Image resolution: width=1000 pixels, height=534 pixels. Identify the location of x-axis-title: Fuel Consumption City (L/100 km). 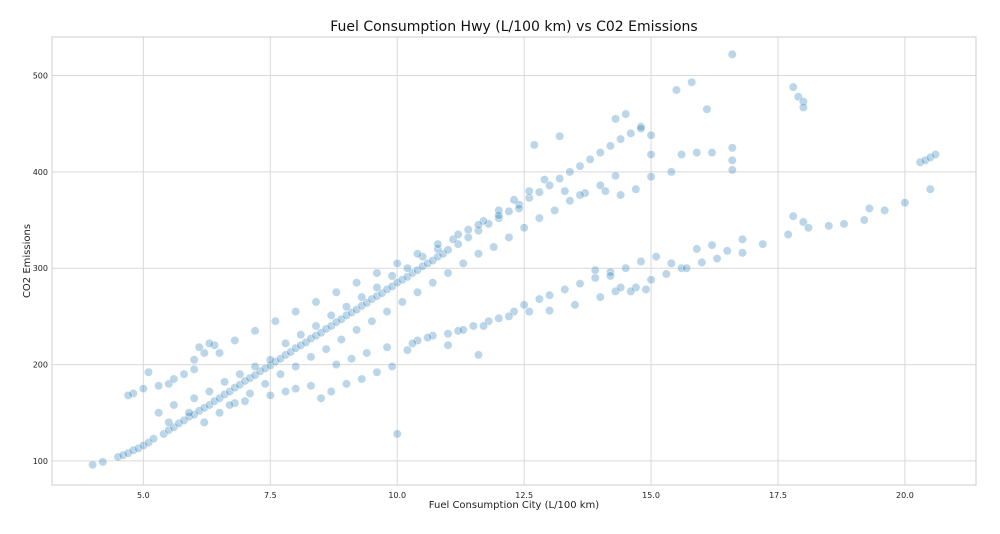
(514, 505).